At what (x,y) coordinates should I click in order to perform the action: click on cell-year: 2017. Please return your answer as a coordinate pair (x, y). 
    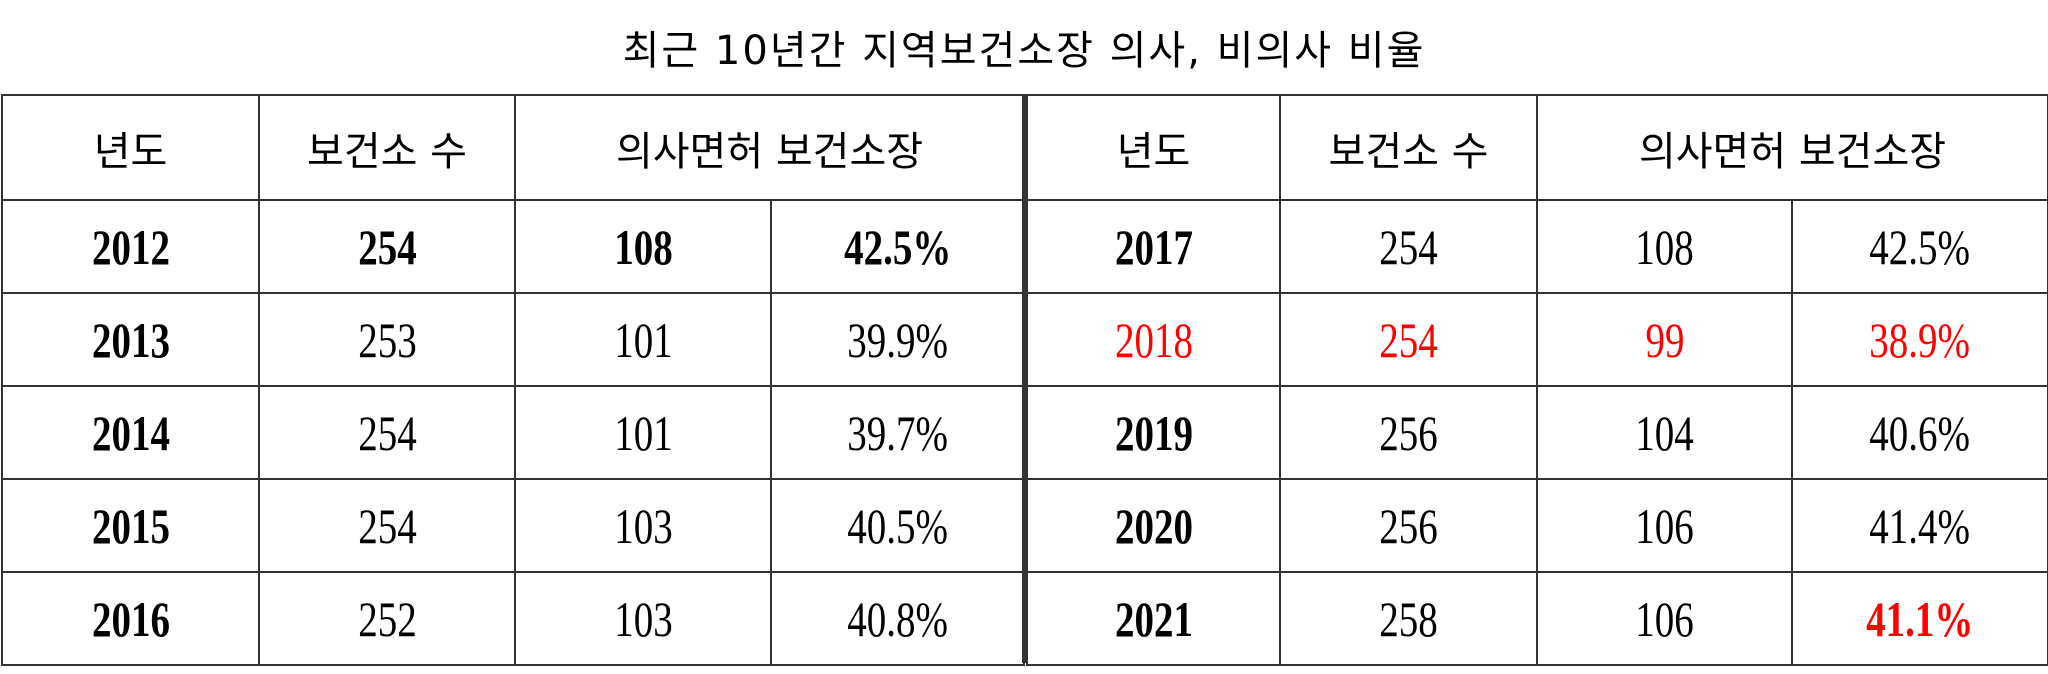
    Looking at the image, I should click on (1153, 246).